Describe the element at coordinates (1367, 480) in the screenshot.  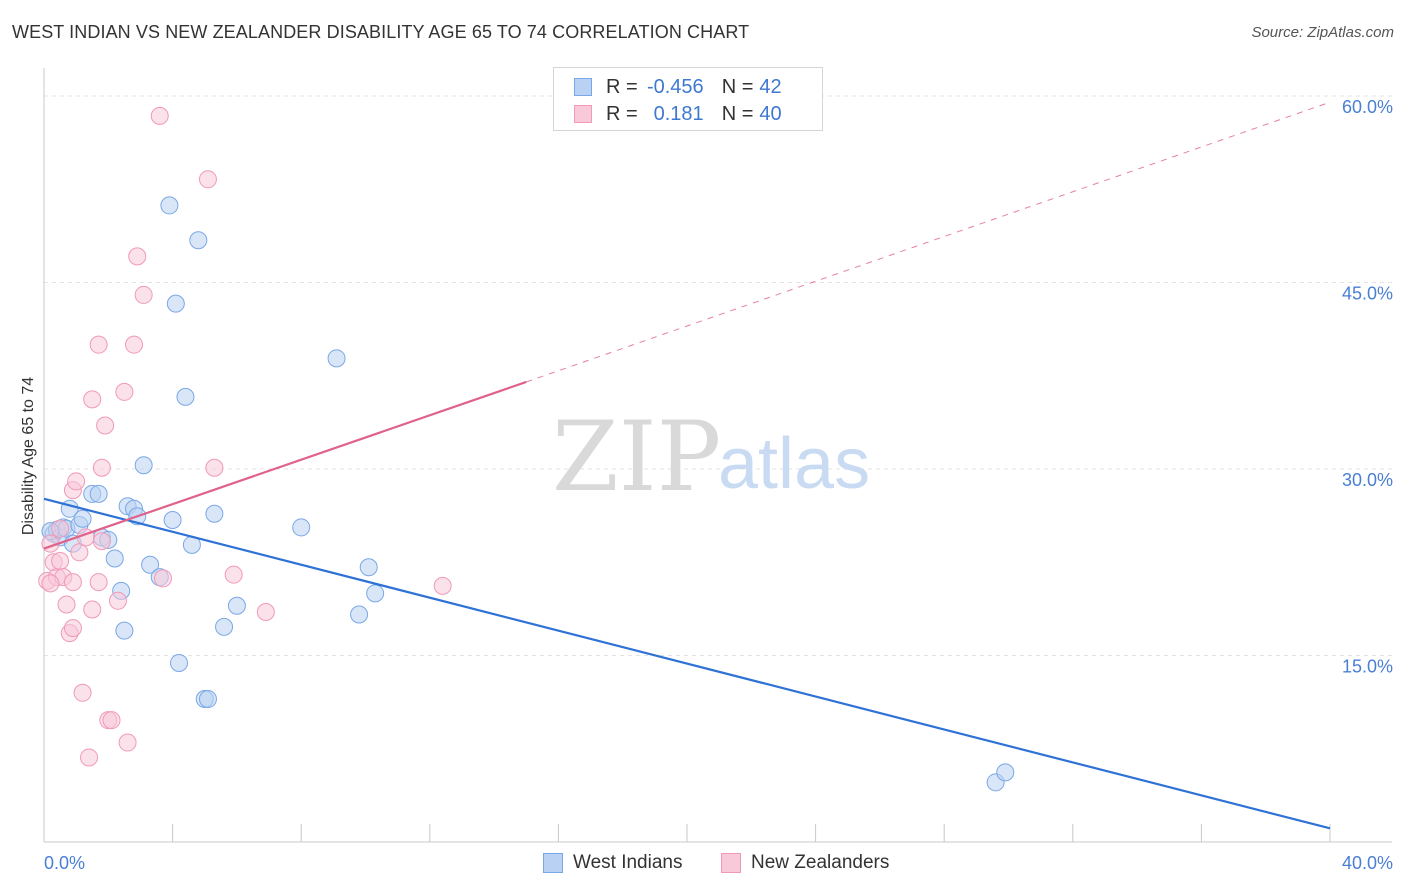
I see `y-tick-label: 30.0%` at that location.